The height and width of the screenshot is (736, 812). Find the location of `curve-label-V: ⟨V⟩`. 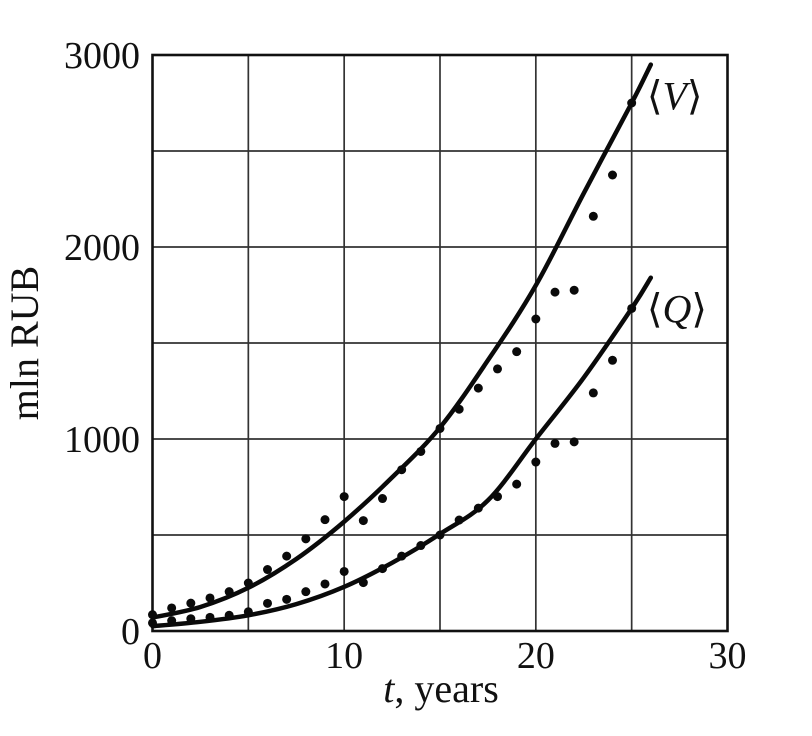

curve-label-V: ⟨V⟩ is located at coordinates (675, 96).